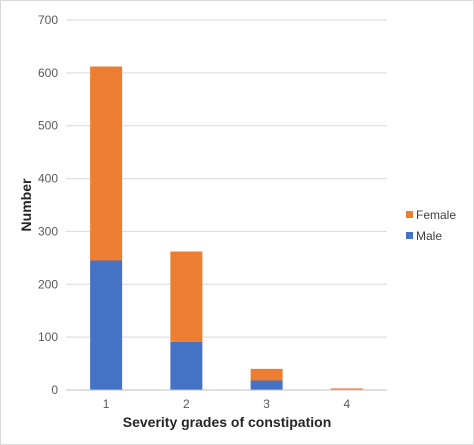  What do you see at coordinates (347, 404) in the screenshot?
I see `x-tick-label: 4` at bounding box center [347, 404].